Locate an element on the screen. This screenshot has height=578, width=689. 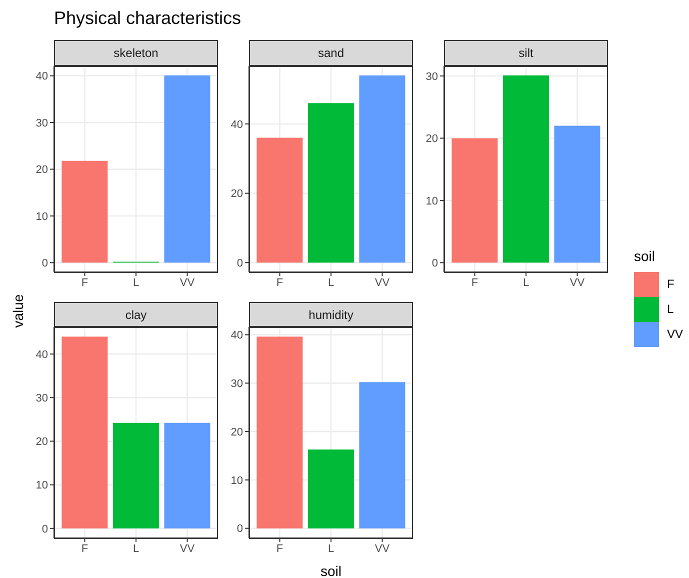
x-axis-title: soil is located at coordinates (331, 570).